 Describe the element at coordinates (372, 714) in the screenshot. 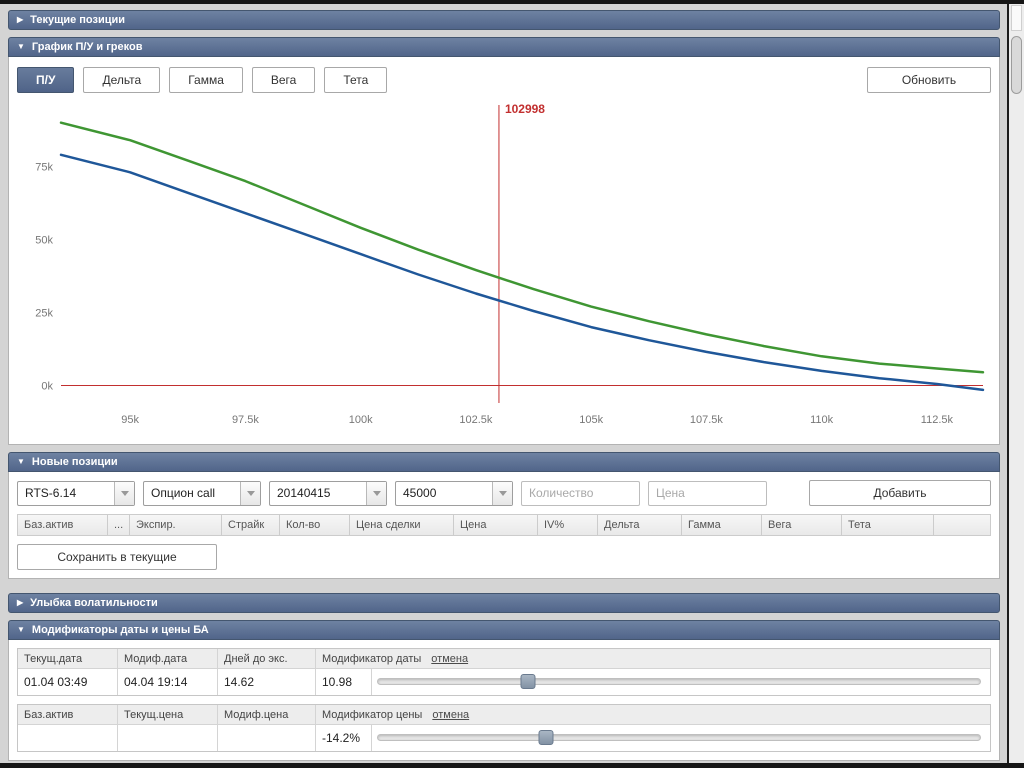

I see `column-header: Модификатор цены` at that location.